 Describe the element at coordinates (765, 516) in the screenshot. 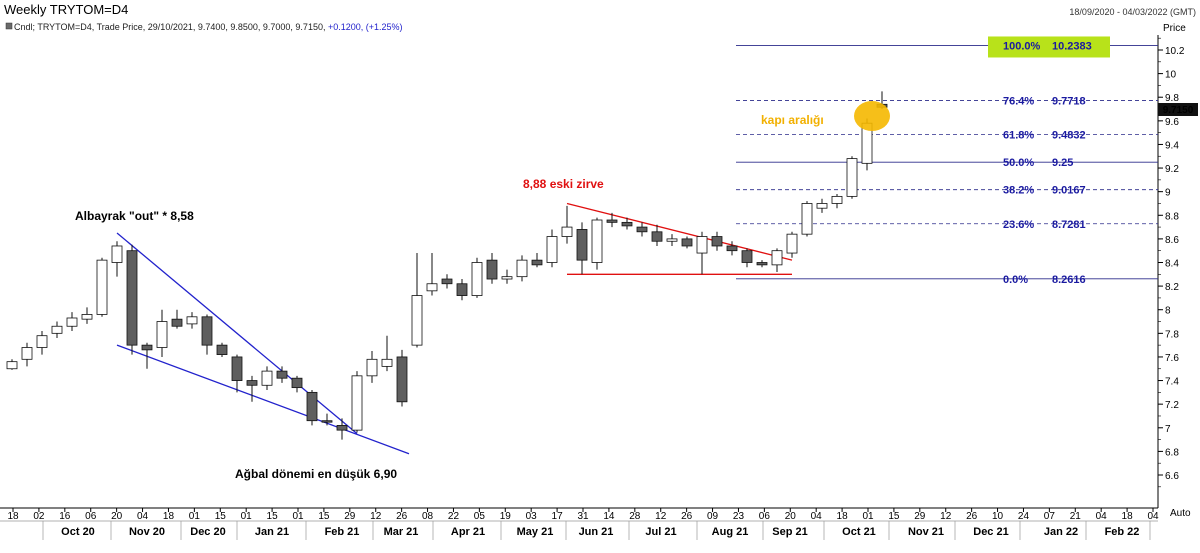

I see `x-tick-label: 06` at that location.